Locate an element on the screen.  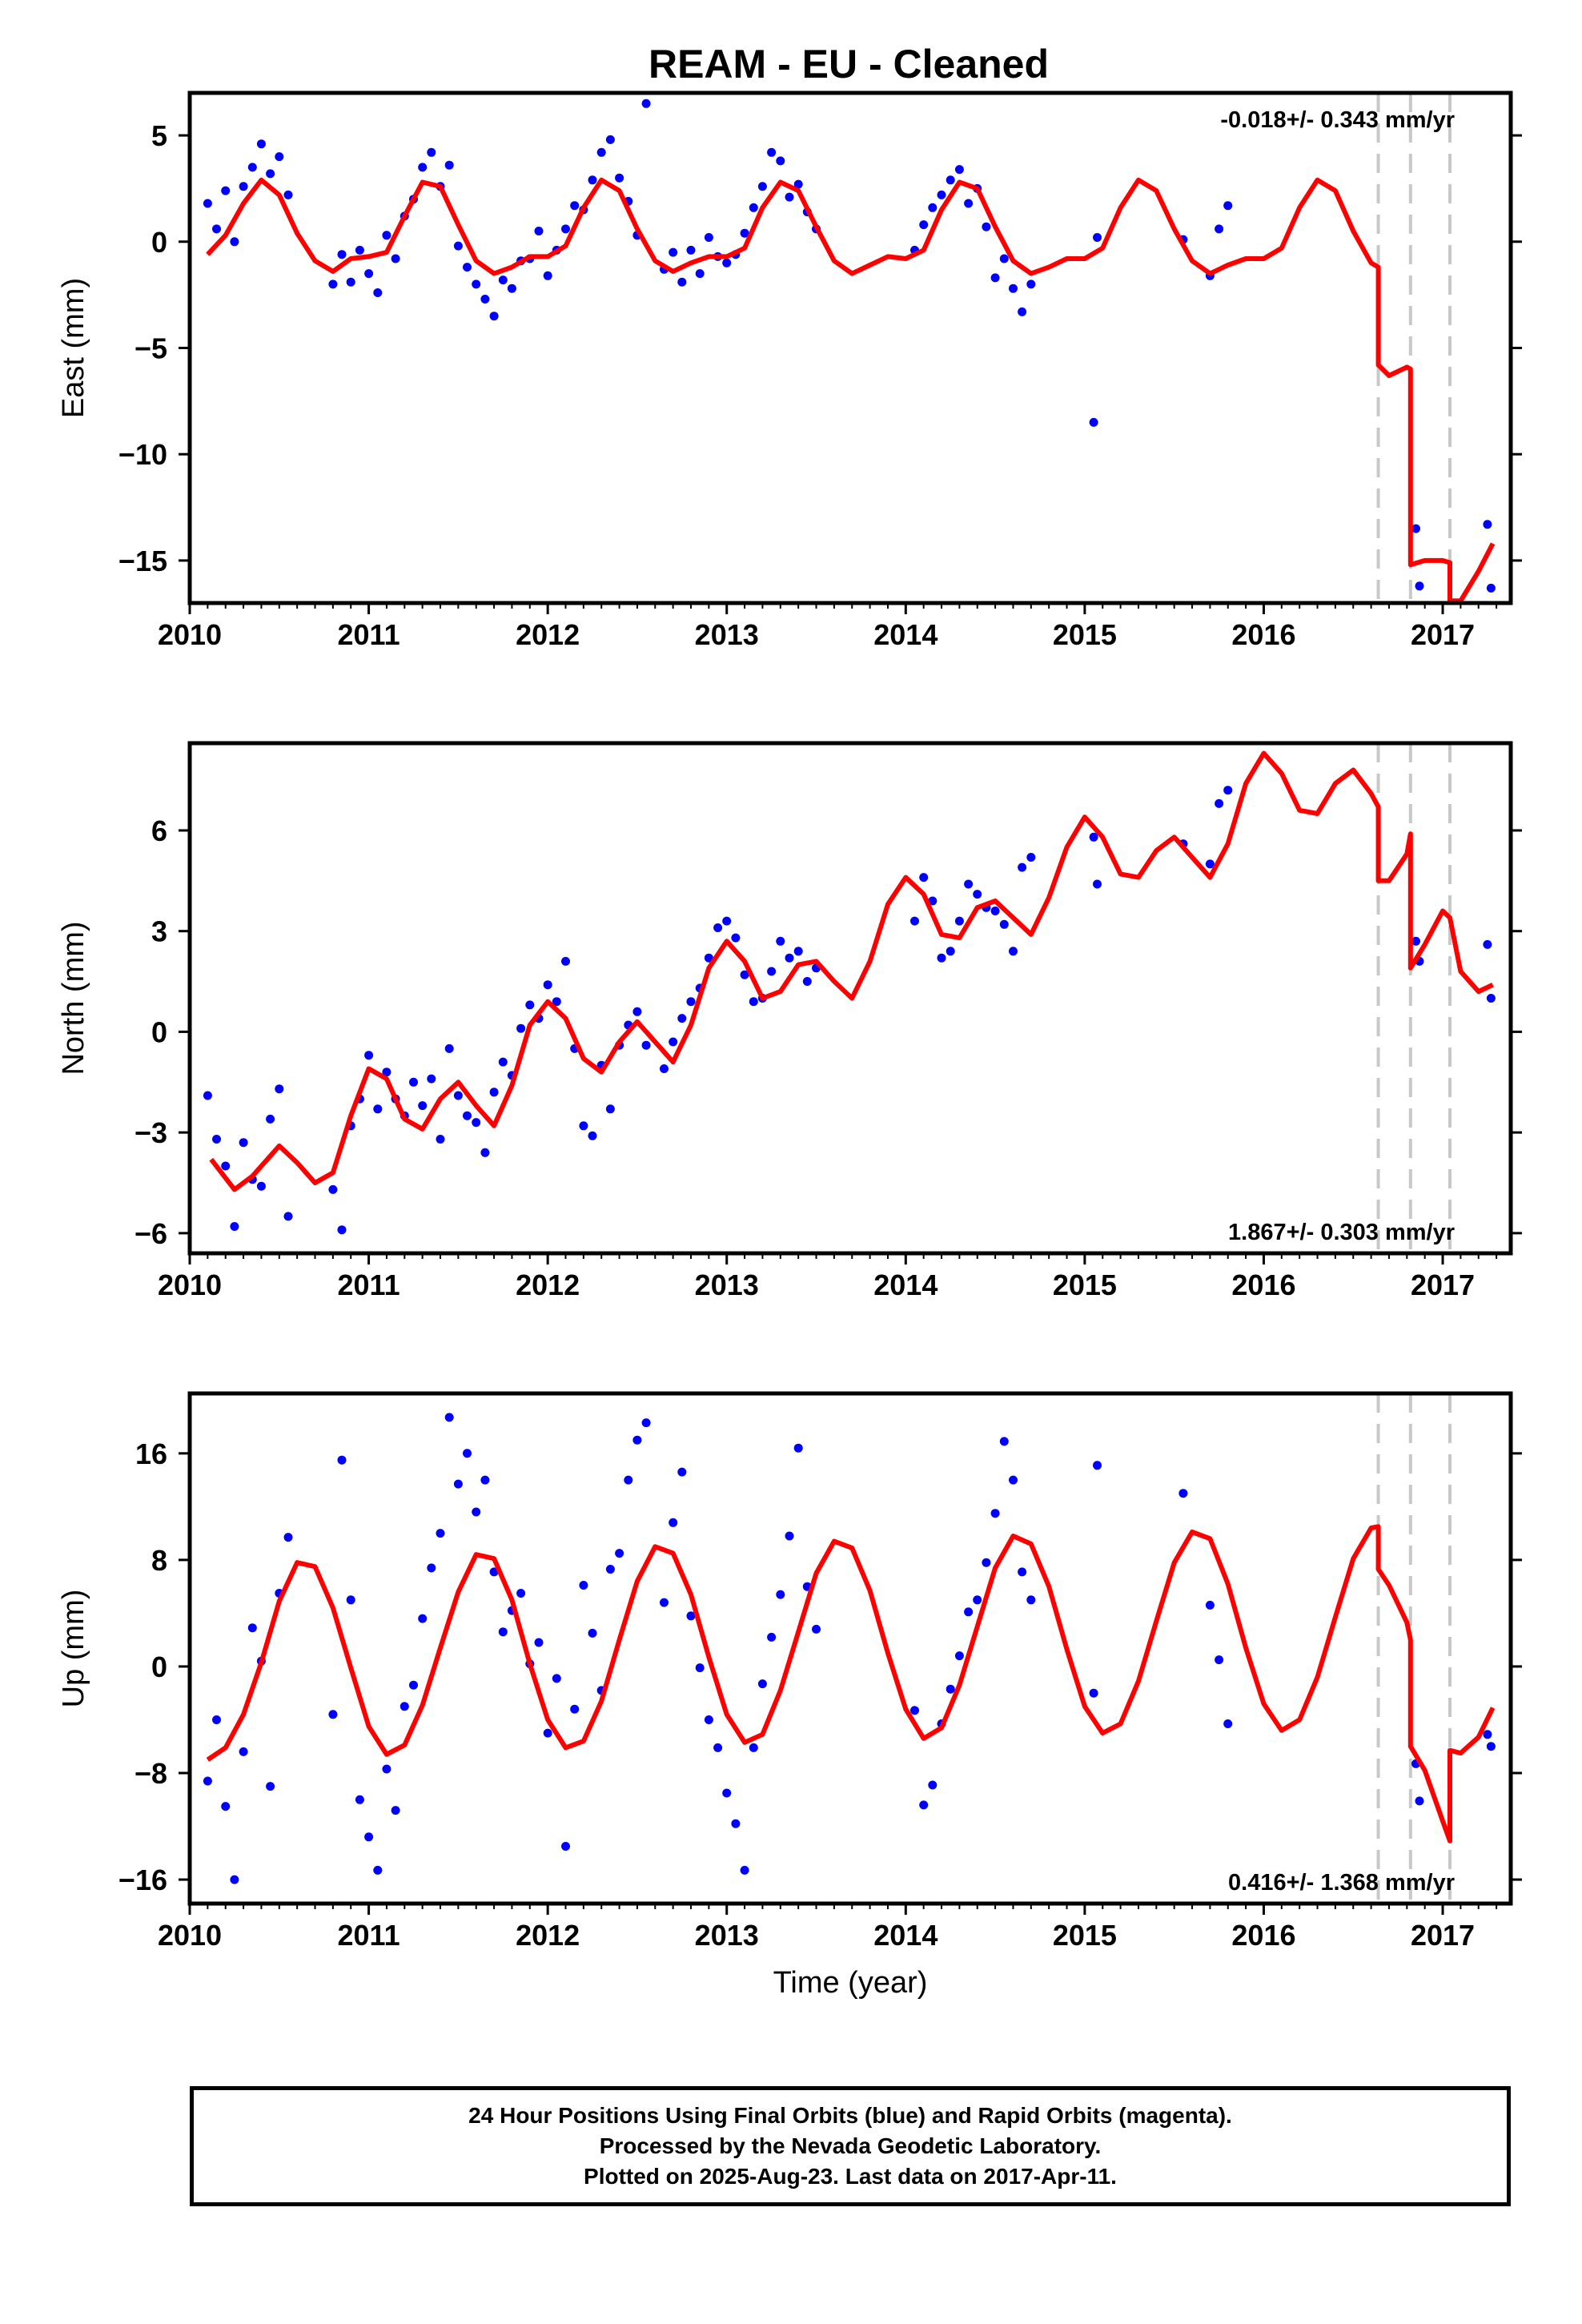
up-x-tick-label: 2016 is located at coordinates (1263, 1936).